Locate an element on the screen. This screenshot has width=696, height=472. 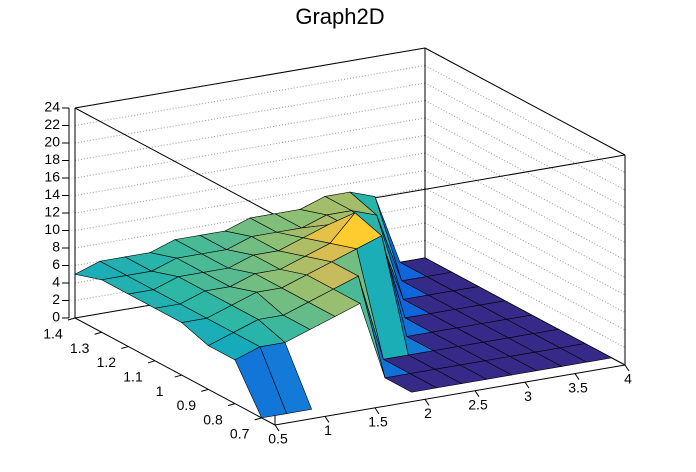
x-tick-label: 3.5 is located at coordinates (578, 387).